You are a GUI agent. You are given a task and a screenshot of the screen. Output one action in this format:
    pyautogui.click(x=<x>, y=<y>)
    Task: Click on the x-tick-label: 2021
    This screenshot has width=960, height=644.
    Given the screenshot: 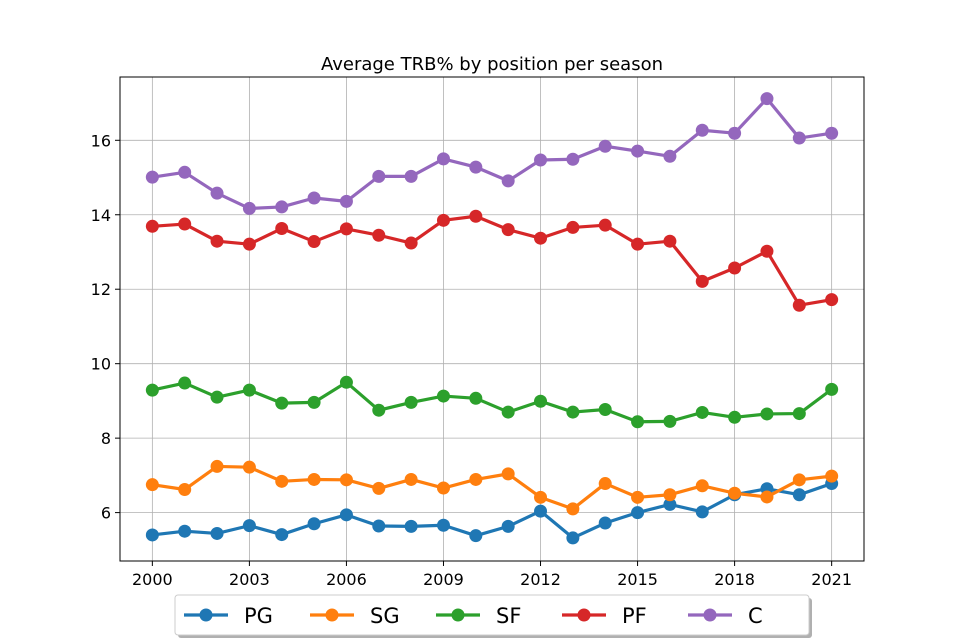 What is the action you would take?
    pyautogui.click(x=831, y=579)
    